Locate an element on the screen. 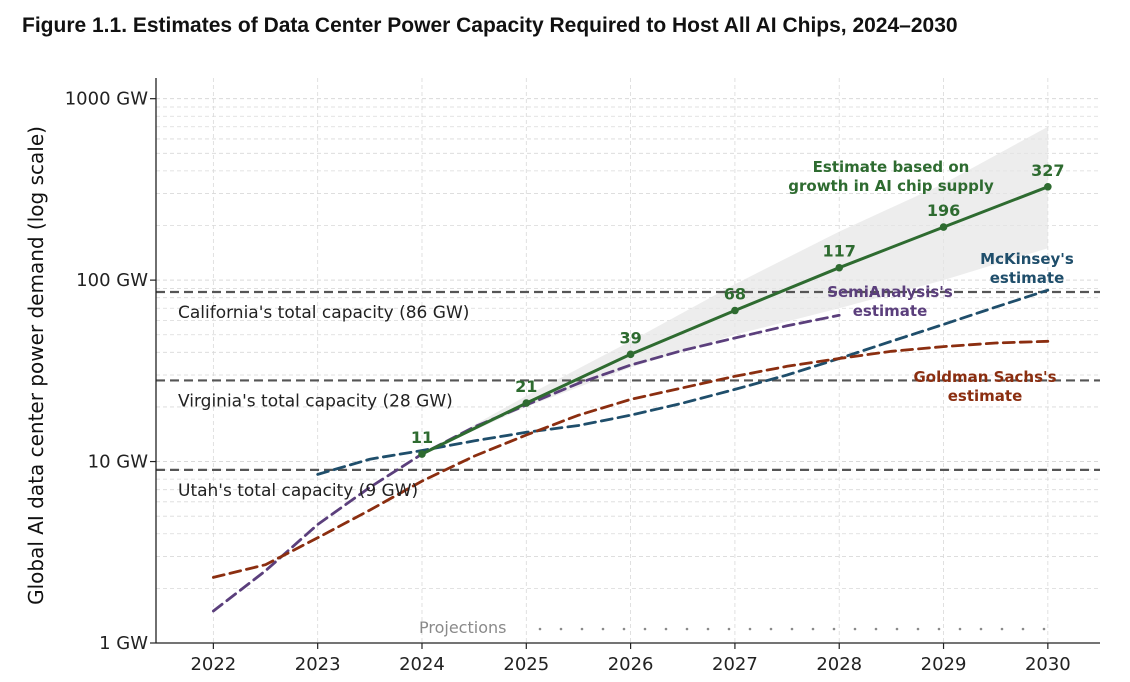 This screenshot has height=682, width=1130. x-tick-label: 2023 is located at coordinates (318, 664).